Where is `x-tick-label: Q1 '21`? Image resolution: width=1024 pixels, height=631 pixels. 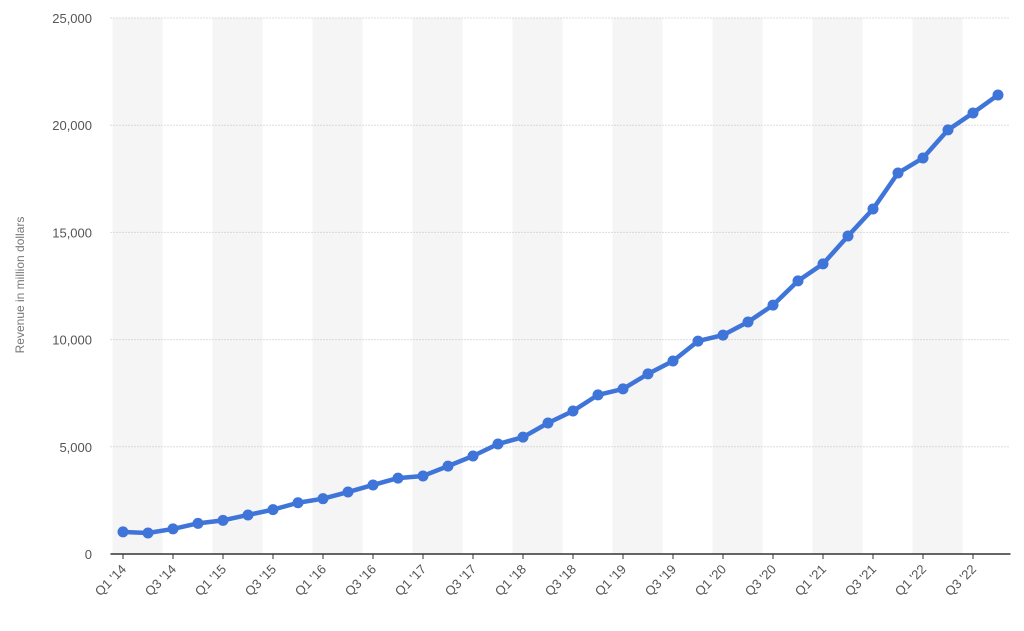 x-tick-label: Q1 '21 is located at coordinates (810, 580).